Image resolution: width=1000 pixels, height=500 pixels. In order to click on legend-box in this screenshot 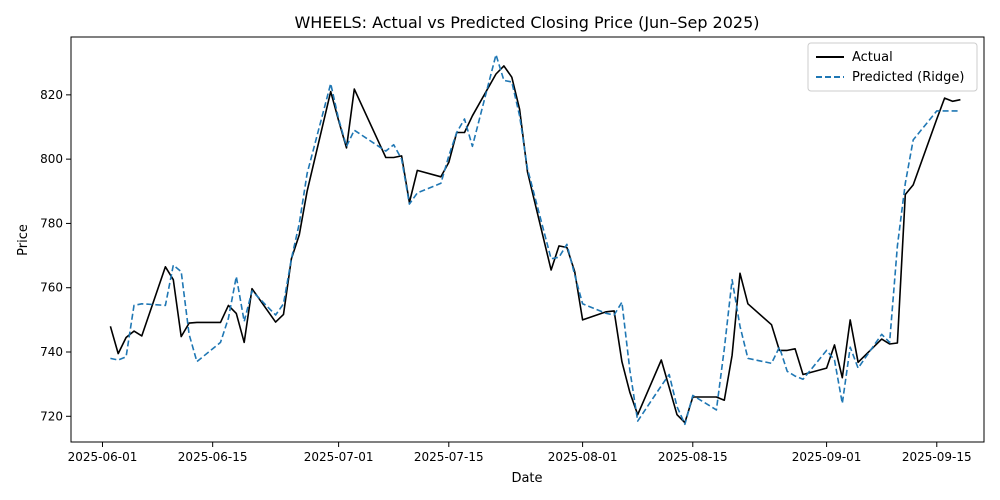, I will do `click(892, 67)`.